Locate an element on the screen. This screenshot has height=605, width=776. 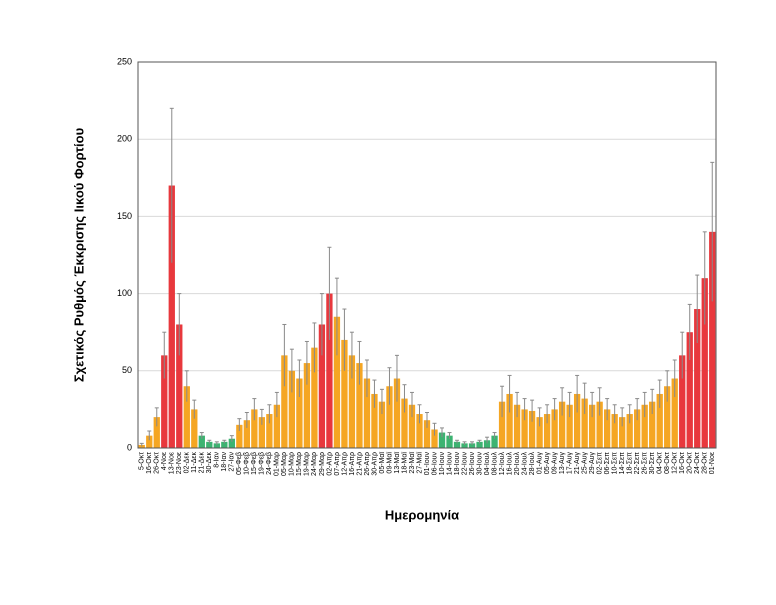
y-tick-label: 50 is located at coordinates (127, 370).